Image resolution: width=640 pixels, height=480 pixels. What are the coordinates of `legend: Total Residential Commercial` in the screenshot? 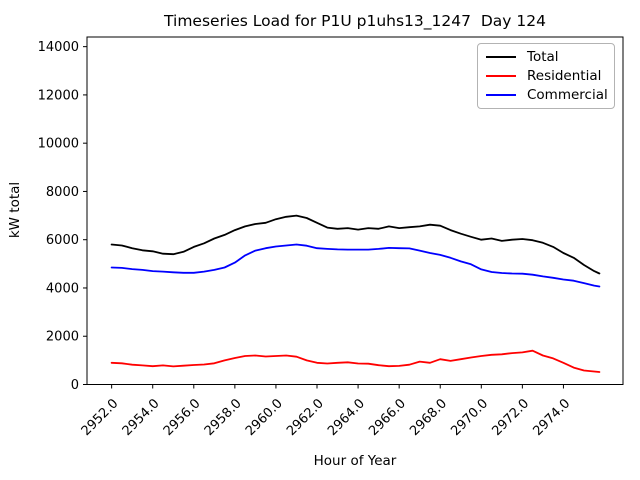 It's located at (546, 76).